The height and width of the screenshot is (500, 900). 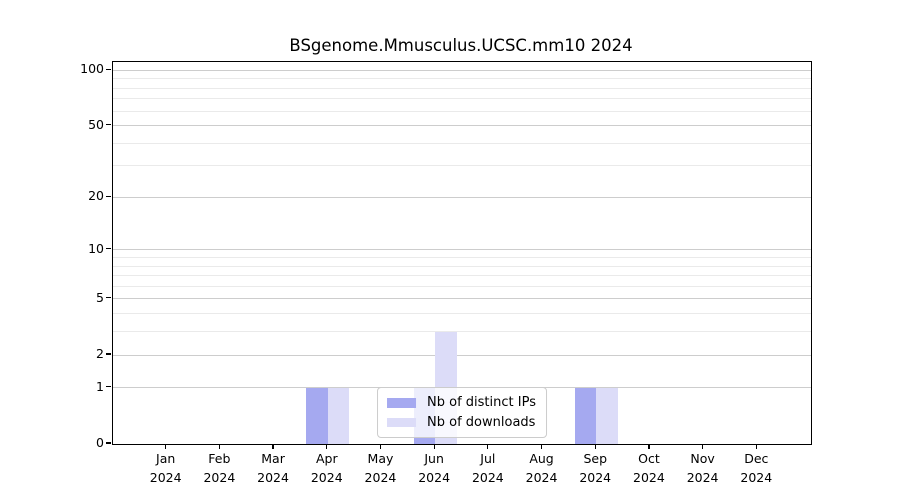 I want to click on y-tick-label: 2, so click(x=100, y=353).